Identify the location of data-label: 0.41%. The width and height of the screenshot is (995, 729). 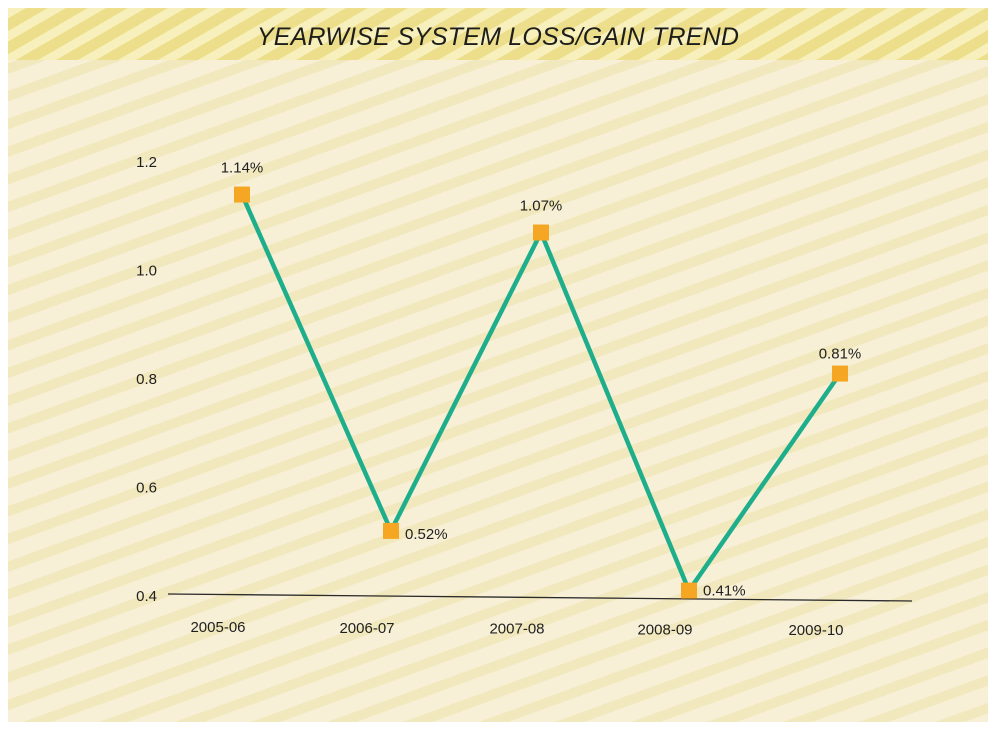
(724, 591).